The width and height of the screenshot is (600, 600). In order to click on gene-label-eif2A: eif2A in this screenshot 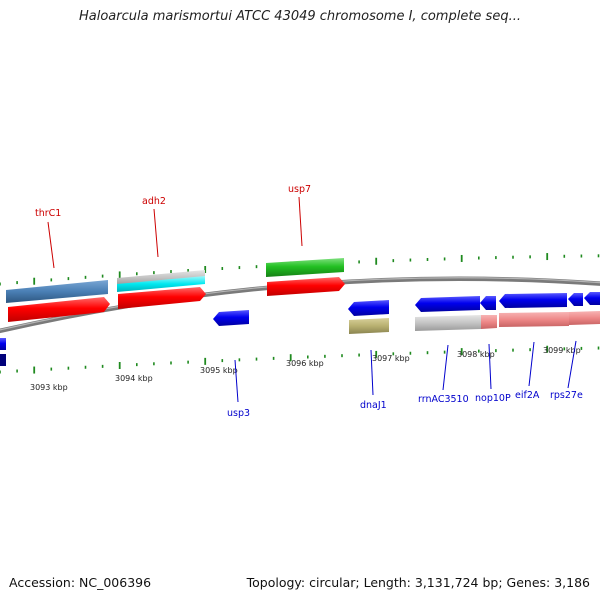, I will do `click(527, 395)`.